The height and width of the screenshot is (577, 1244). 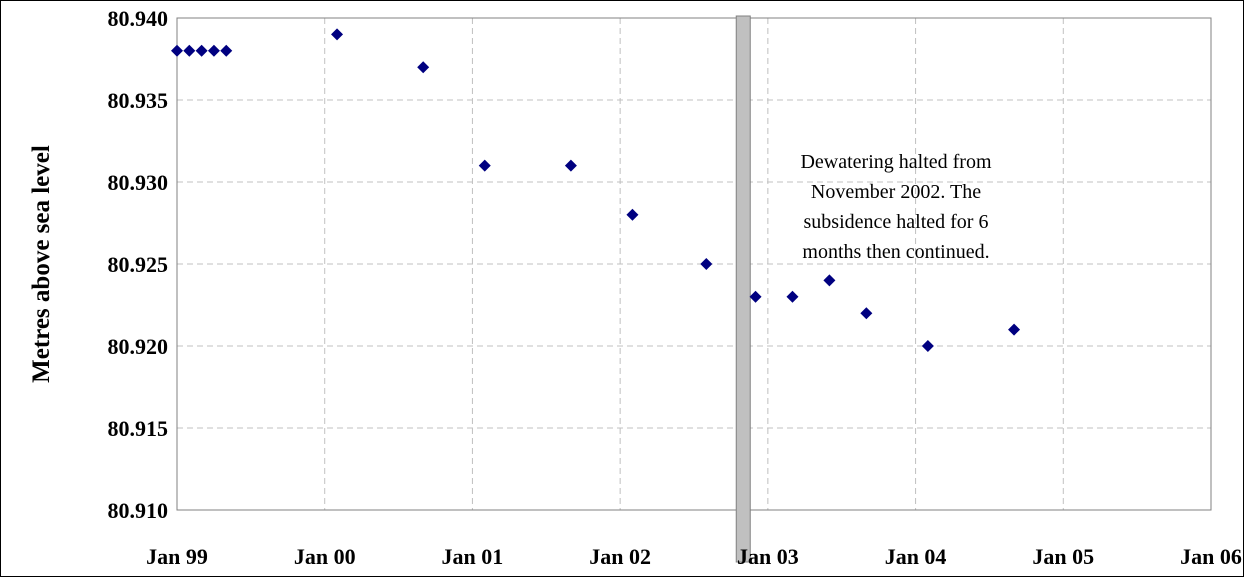 I want to click on x-tick-label: Jan 02, so click(x=620, y=556).